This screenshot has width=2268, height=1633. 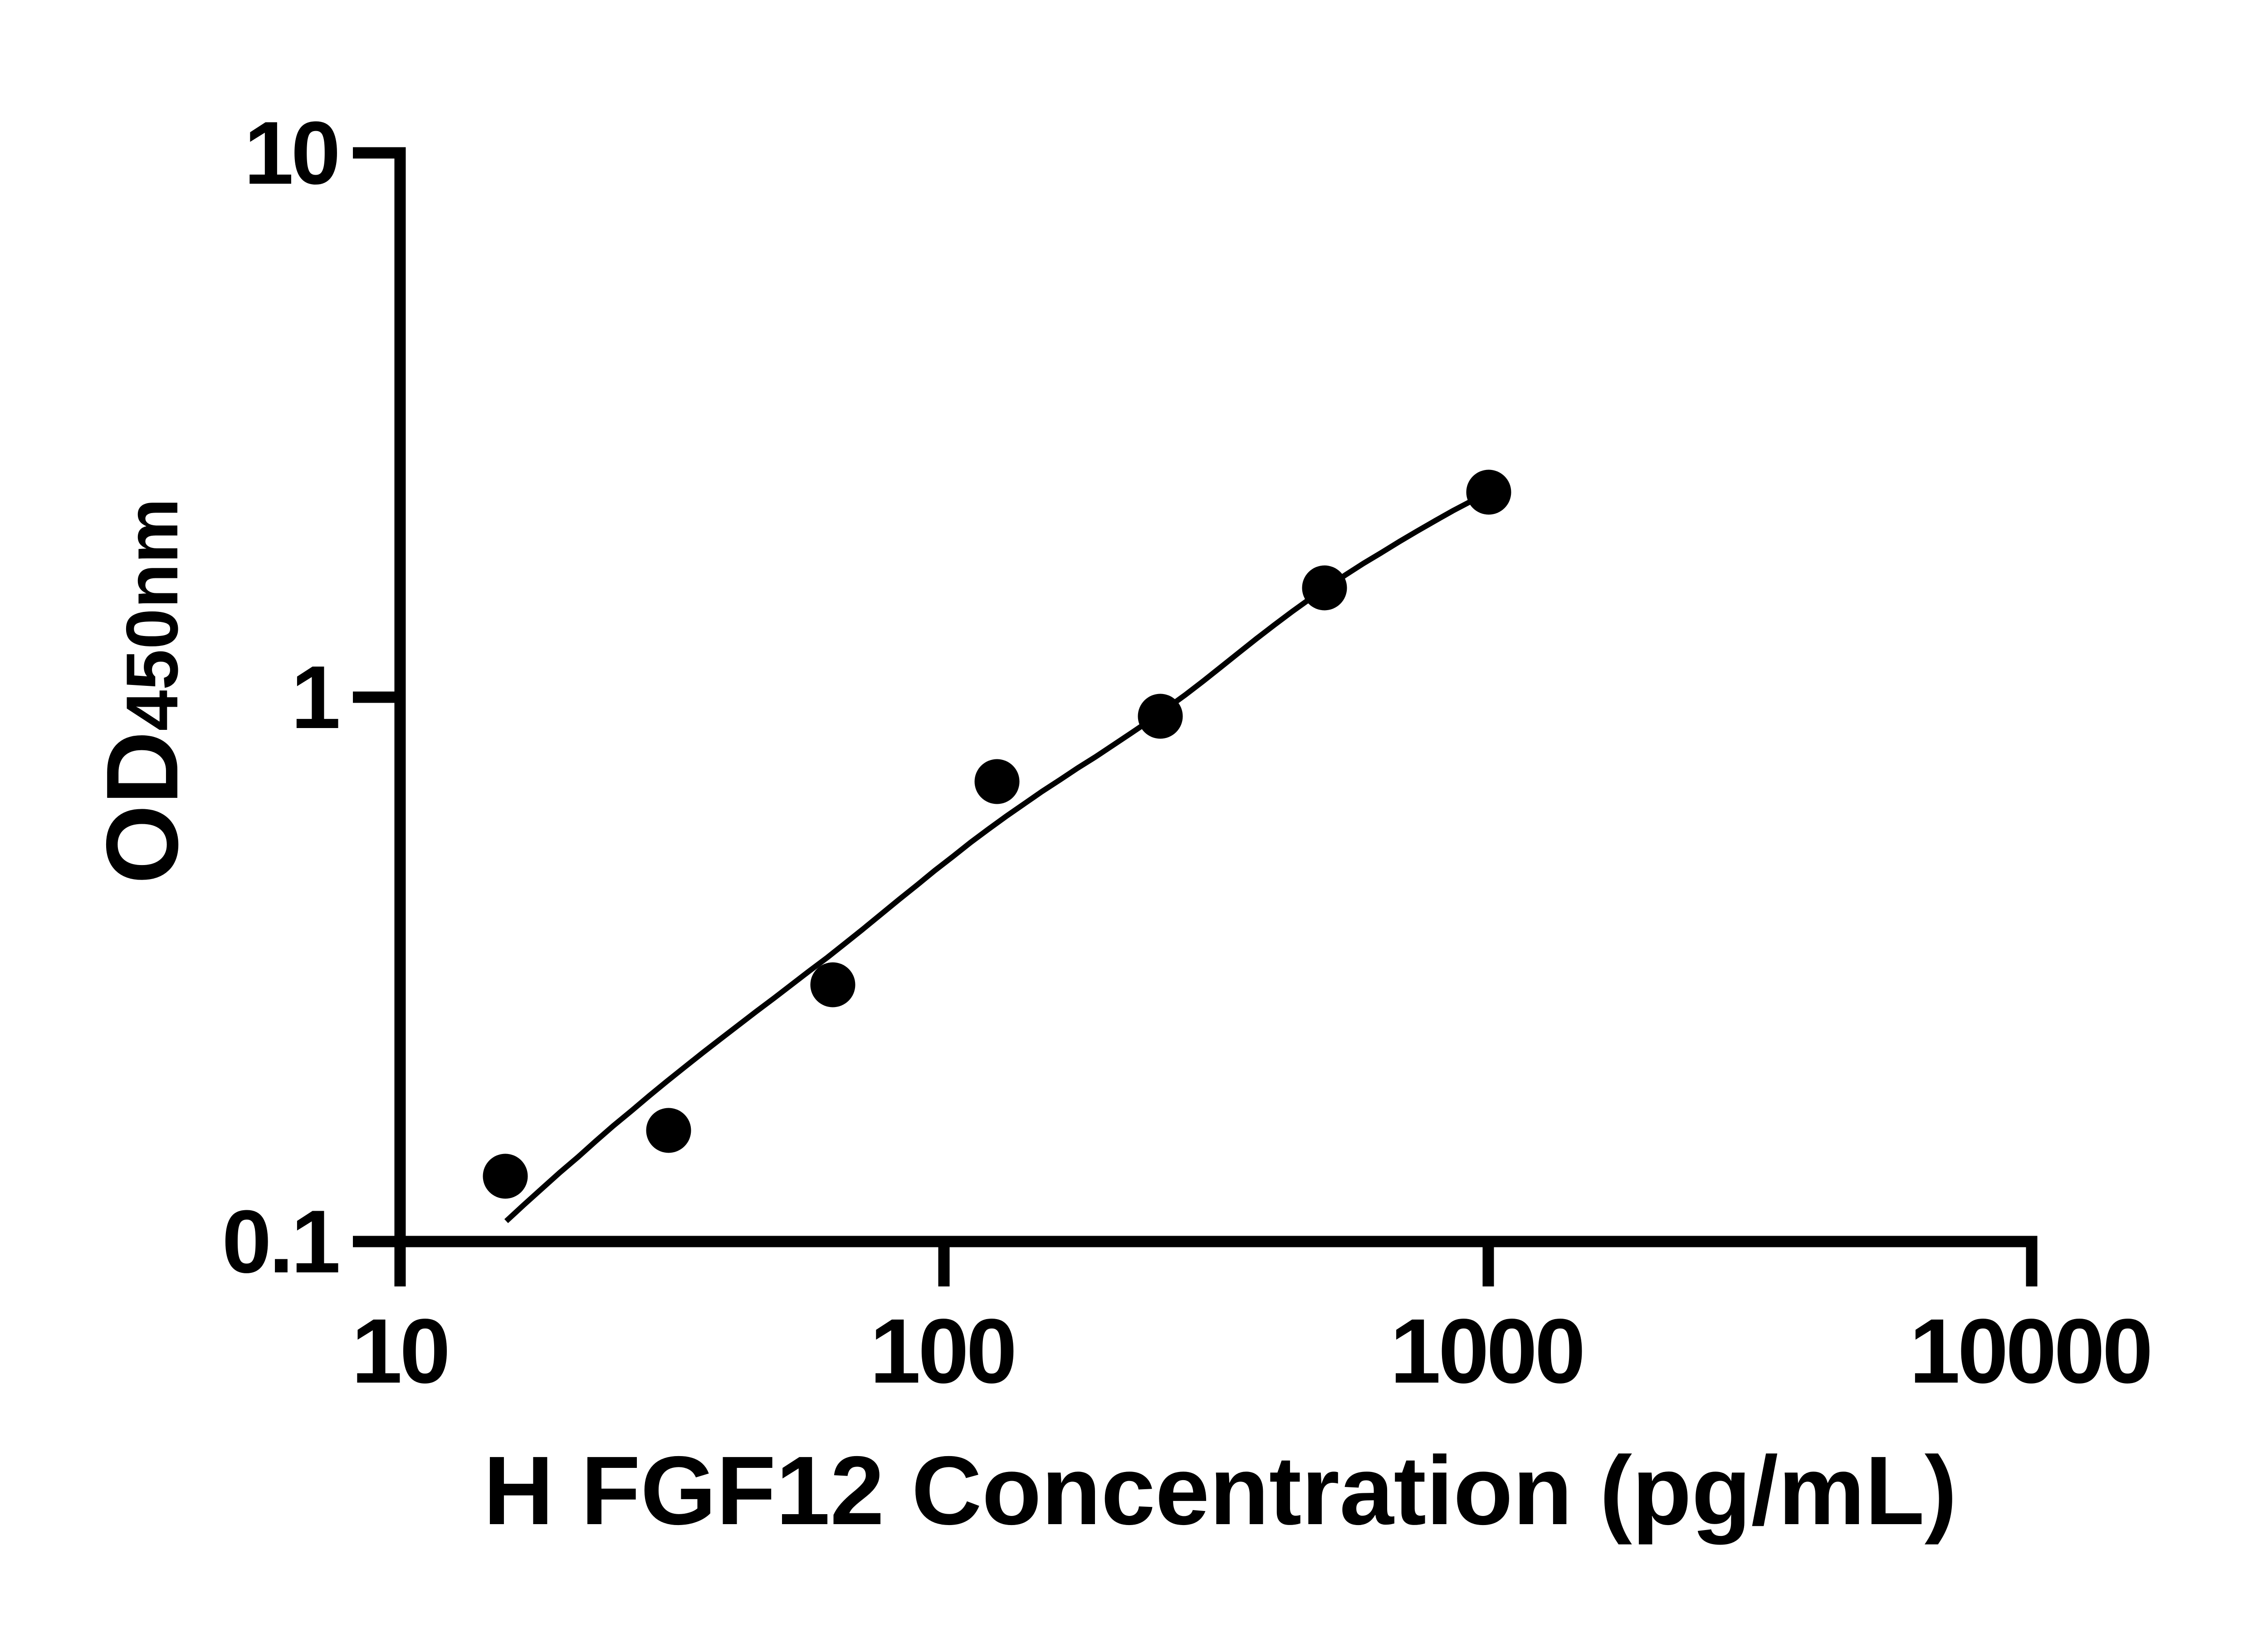 I want to click on svg-text: 100, so click(x=942, y=1351).